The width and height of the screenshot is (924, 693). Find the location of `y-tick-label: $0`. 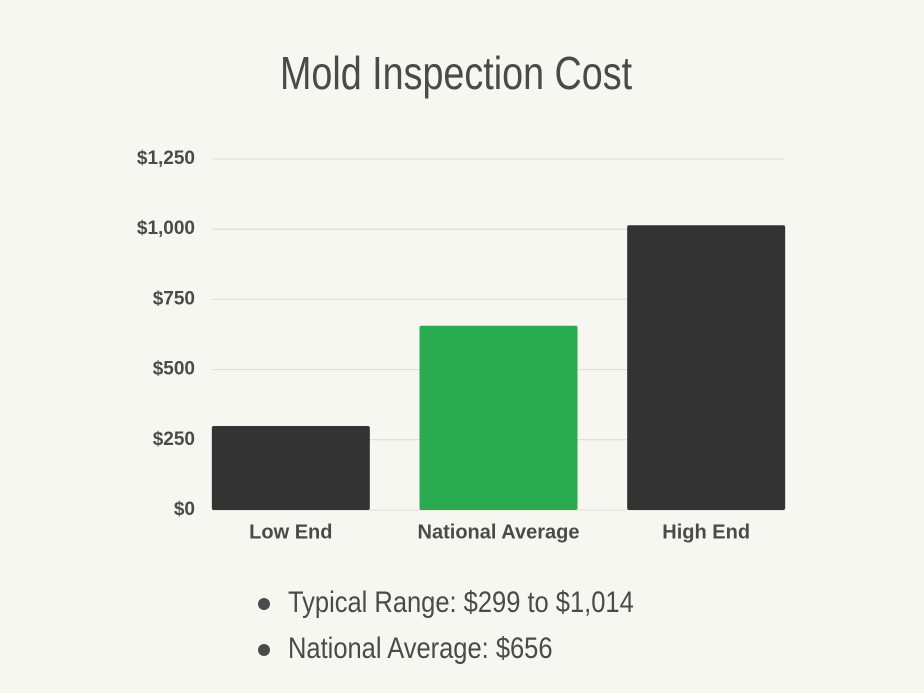

y-tick-label: $0 is located at coordinates (184, 509).